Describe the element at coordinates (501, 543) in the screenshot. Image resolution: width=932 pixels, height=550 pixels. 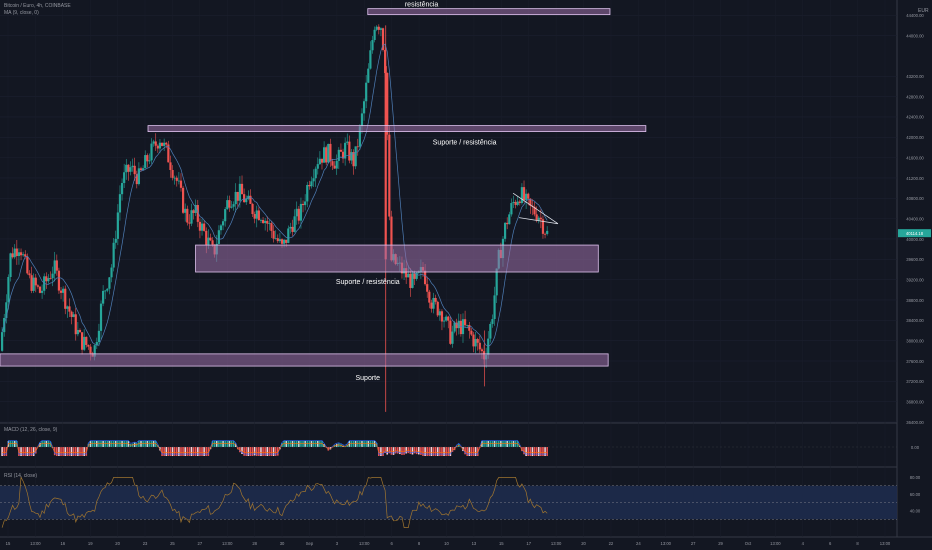
I see `time-tick-label: 15` at that location.